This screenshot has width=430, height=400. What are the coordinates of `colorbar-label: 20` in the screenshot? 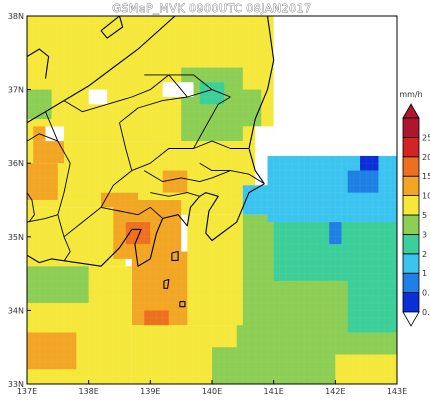 It's located at (426, 157).